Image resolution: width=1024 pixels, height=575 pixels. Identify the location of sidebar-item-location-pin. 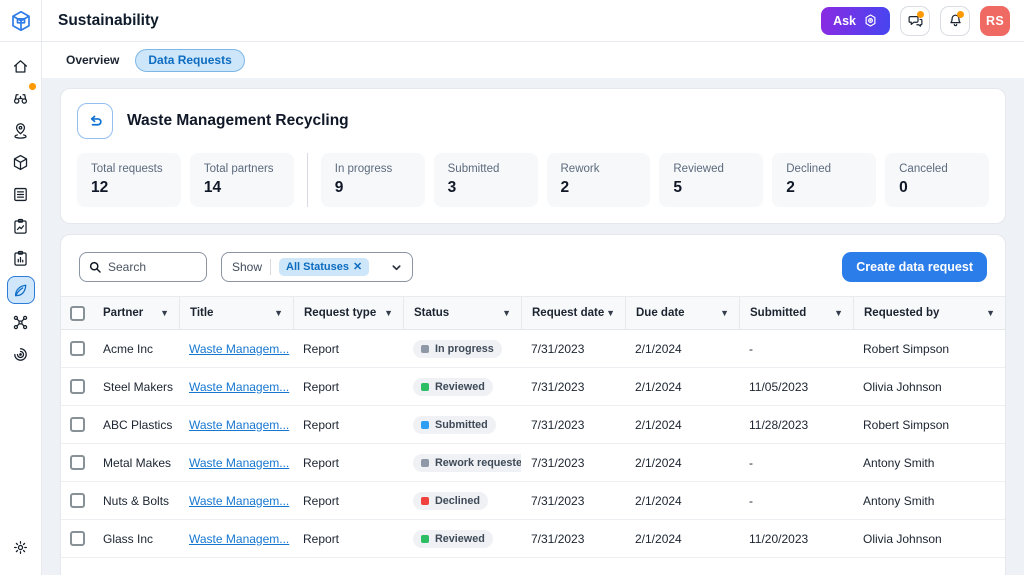
(21, 130).